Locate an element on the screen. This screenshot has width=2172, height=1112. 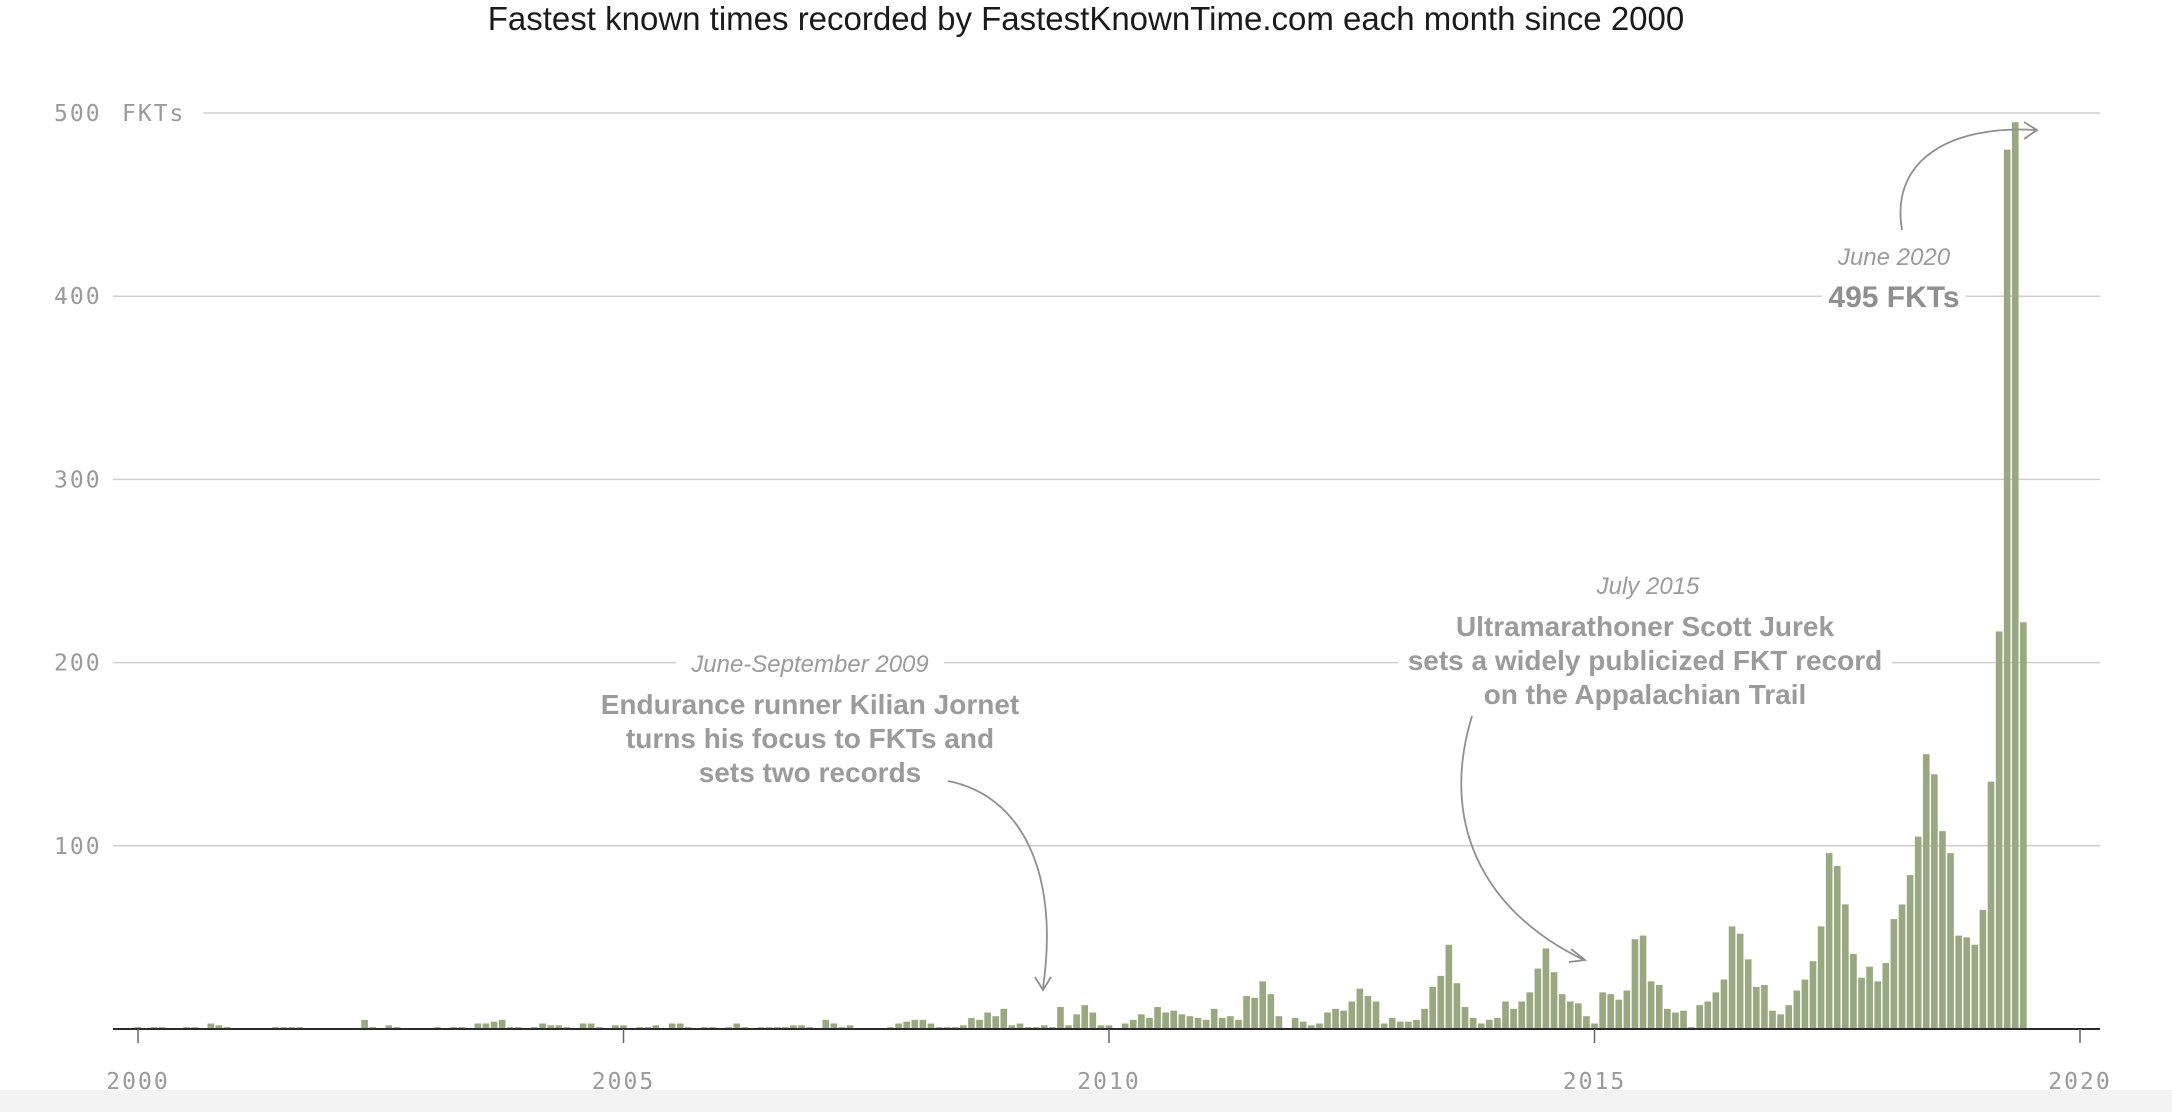
y-tick-label-500: 500 is located at coordinates (78, 114).